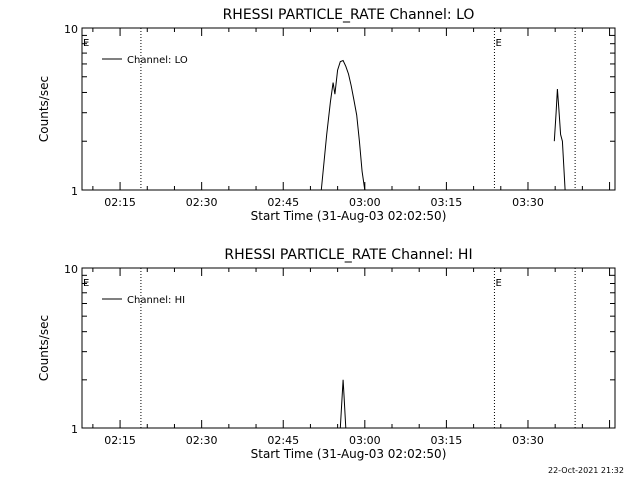 The width and height of the screenshot is (640, 480). I want to click on chart-title: RHESSI PARTICLE_RATE Channel: HI, so click(348, 255).